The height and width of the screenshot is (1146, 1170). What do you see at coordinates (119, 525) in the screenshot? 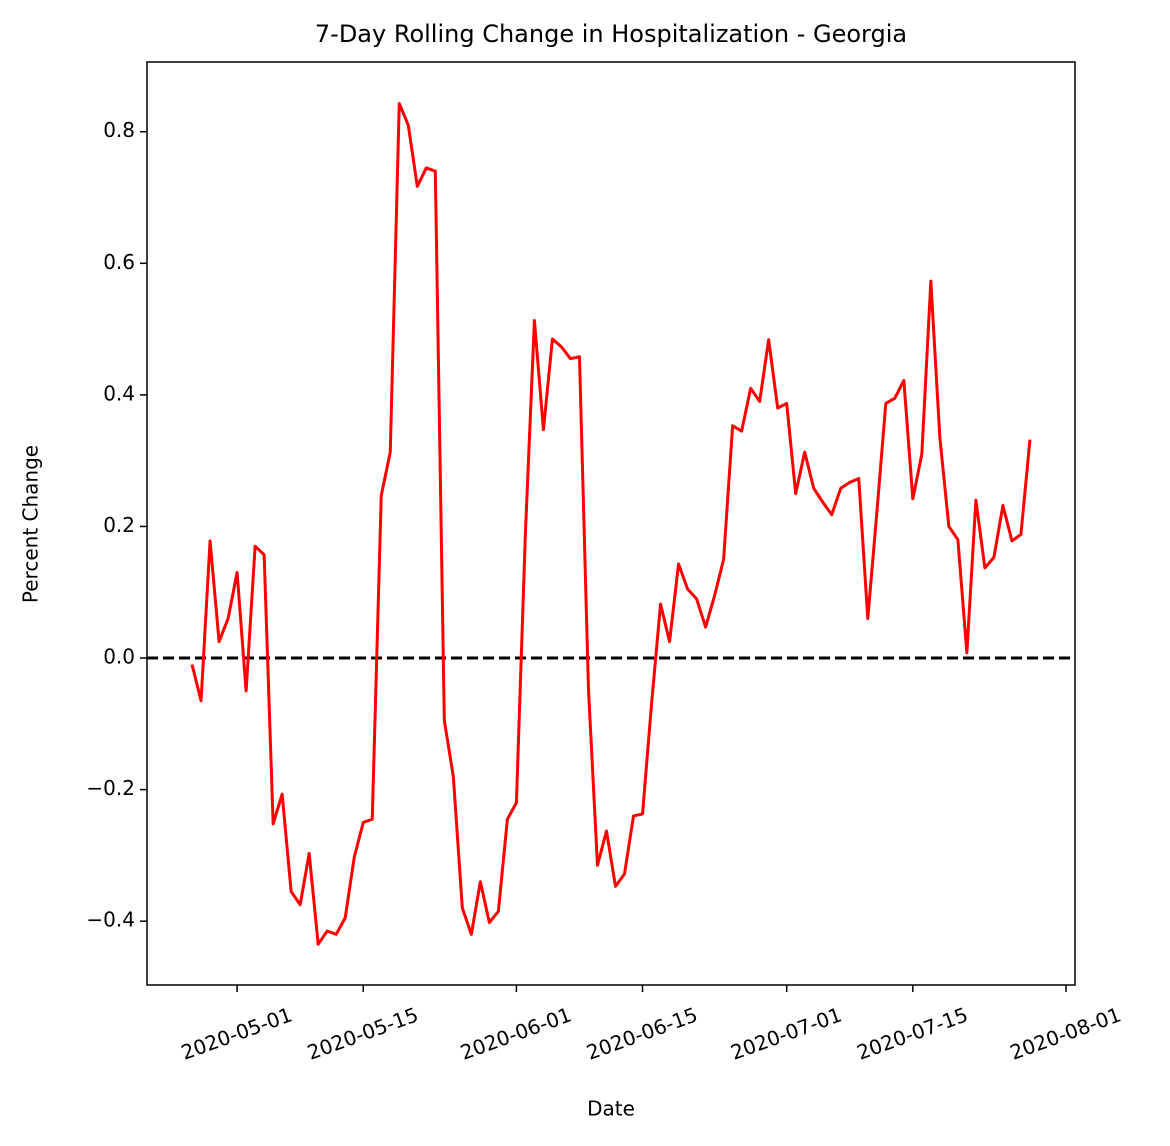
I see `y-tick-label: 0.2` at bounding box center [119, 525].